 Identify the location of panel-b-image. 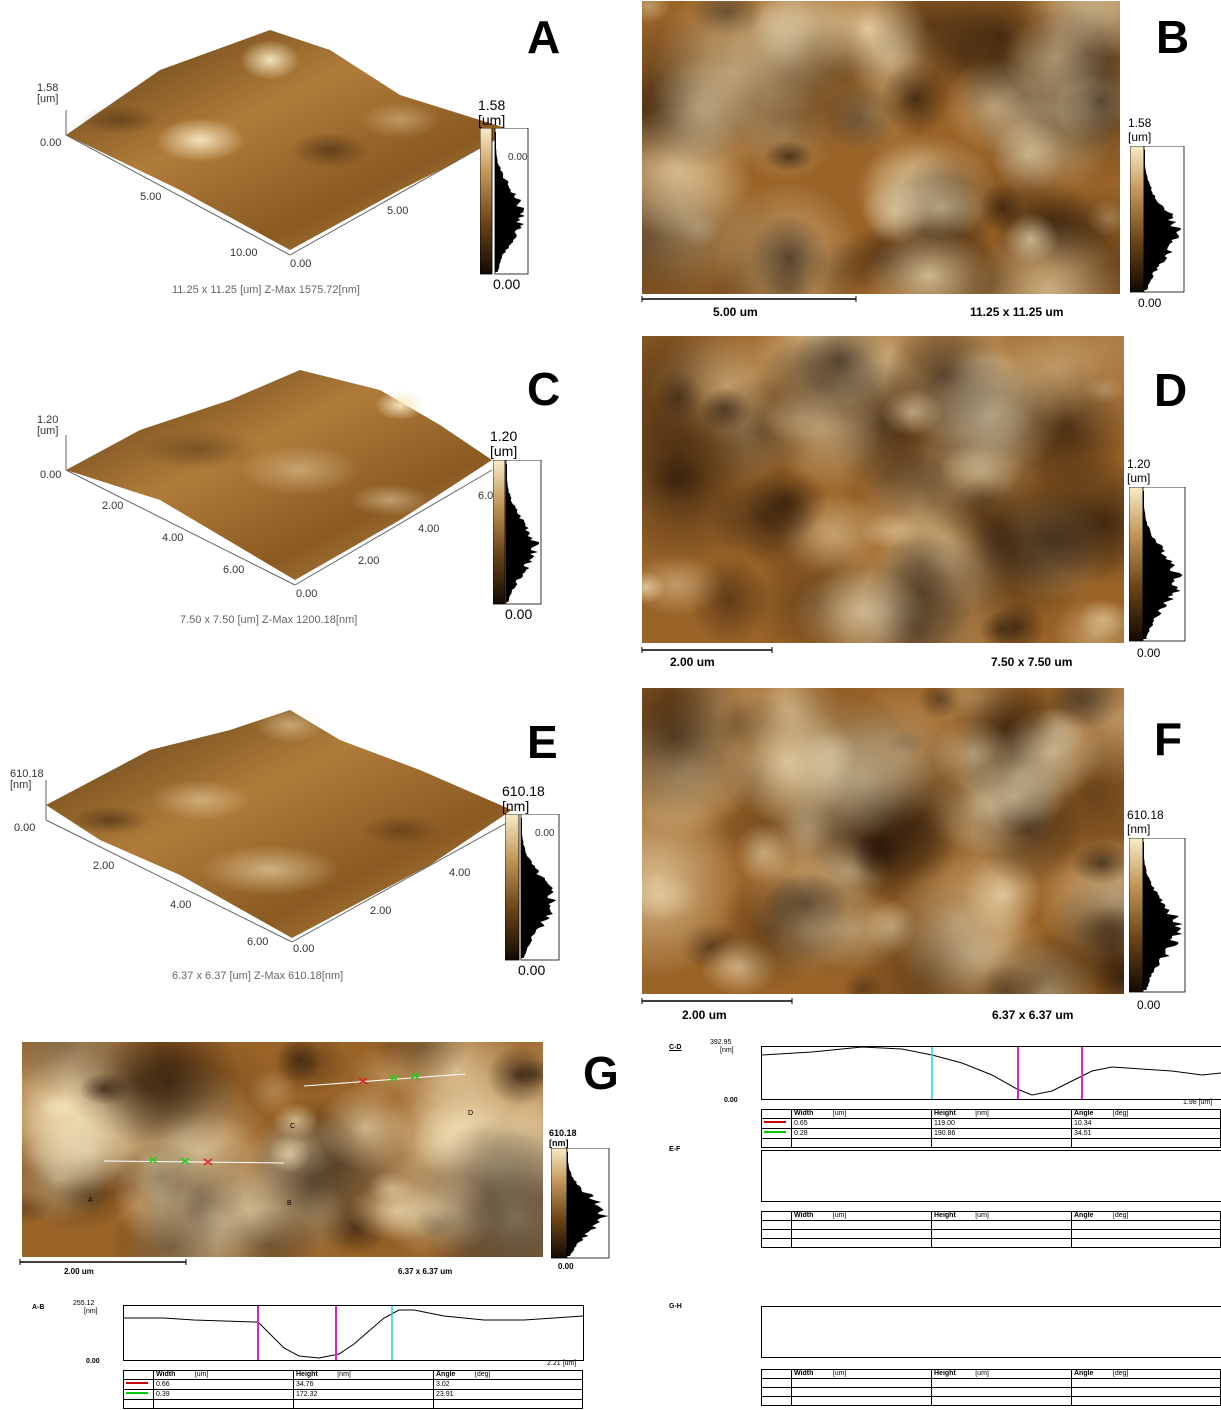
(881, 147).